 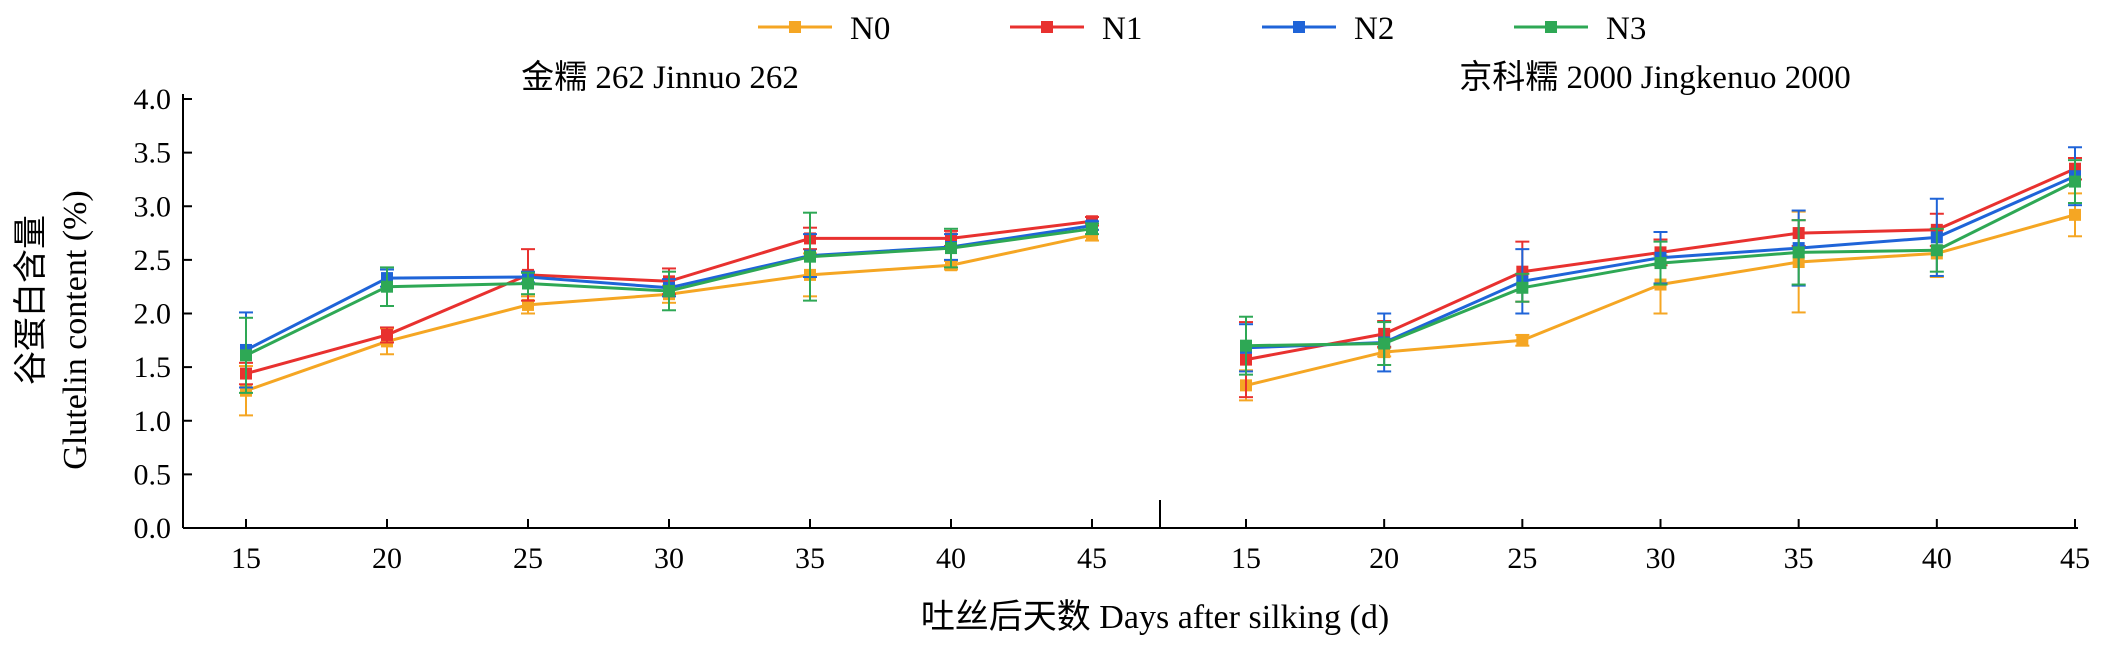 I want to click on legend-marker-n1, so click(x=1047, y=27).